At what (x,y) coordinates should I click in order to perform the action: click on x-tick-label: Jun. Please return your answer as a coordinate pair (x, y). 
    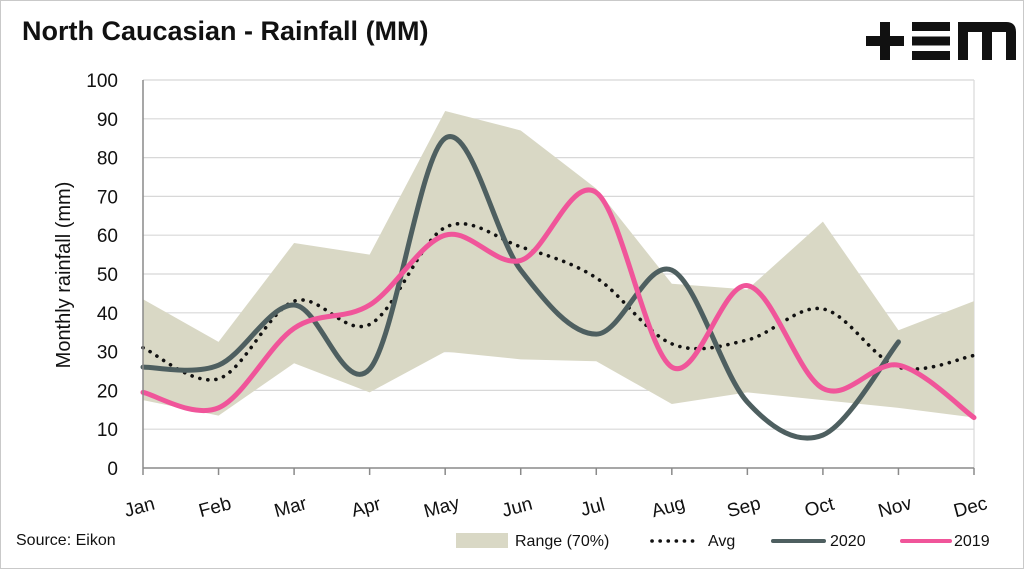
    Looking at the image, I should click on (517, 508).